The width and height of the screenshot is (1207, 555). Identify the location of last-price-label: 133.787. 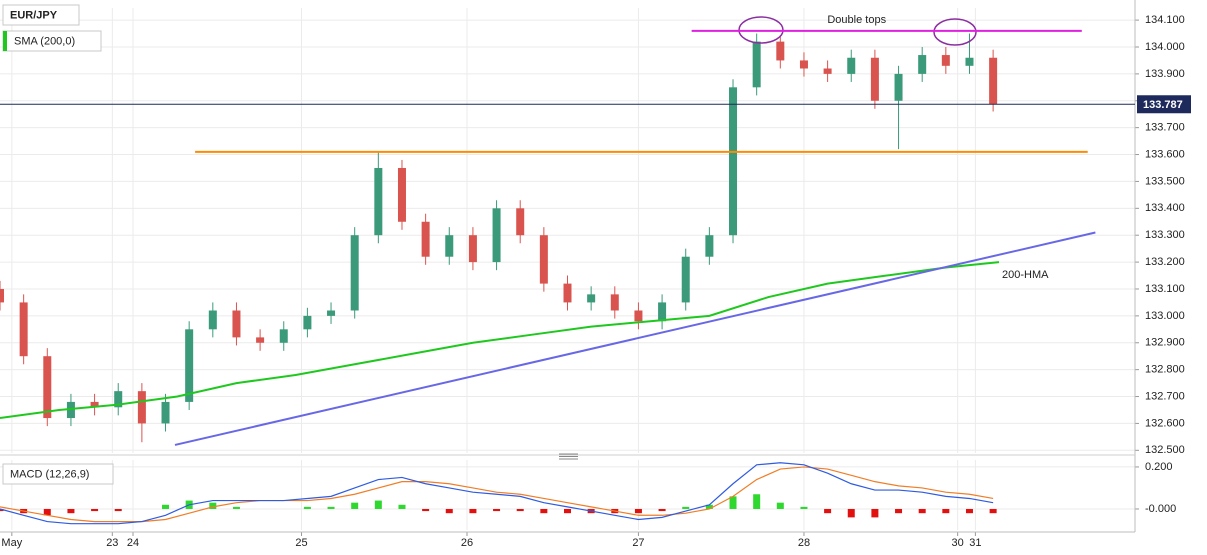
(1163, 105).